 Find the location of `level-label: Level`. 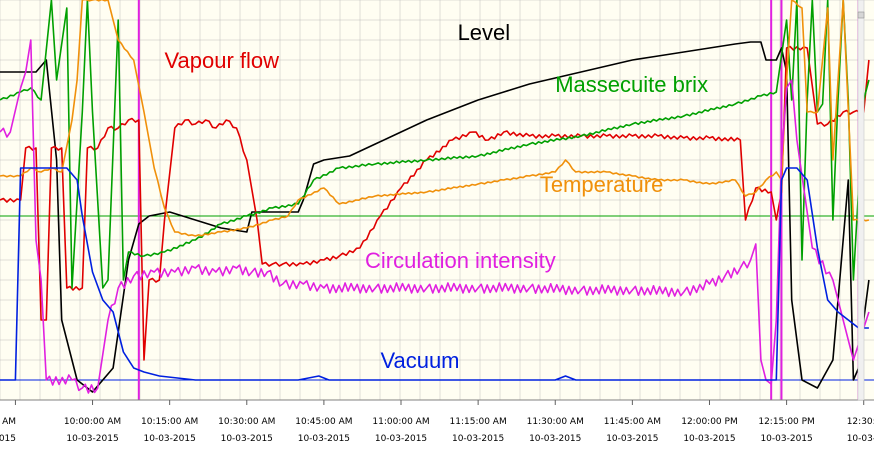

level-label: Level is located at coordinates (484, 32).